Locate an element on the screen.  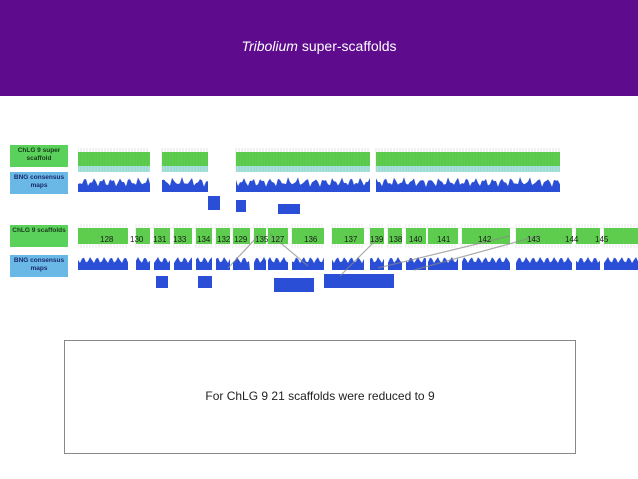
scaffold-number-label: 143 is located at coordinates (534, 239).